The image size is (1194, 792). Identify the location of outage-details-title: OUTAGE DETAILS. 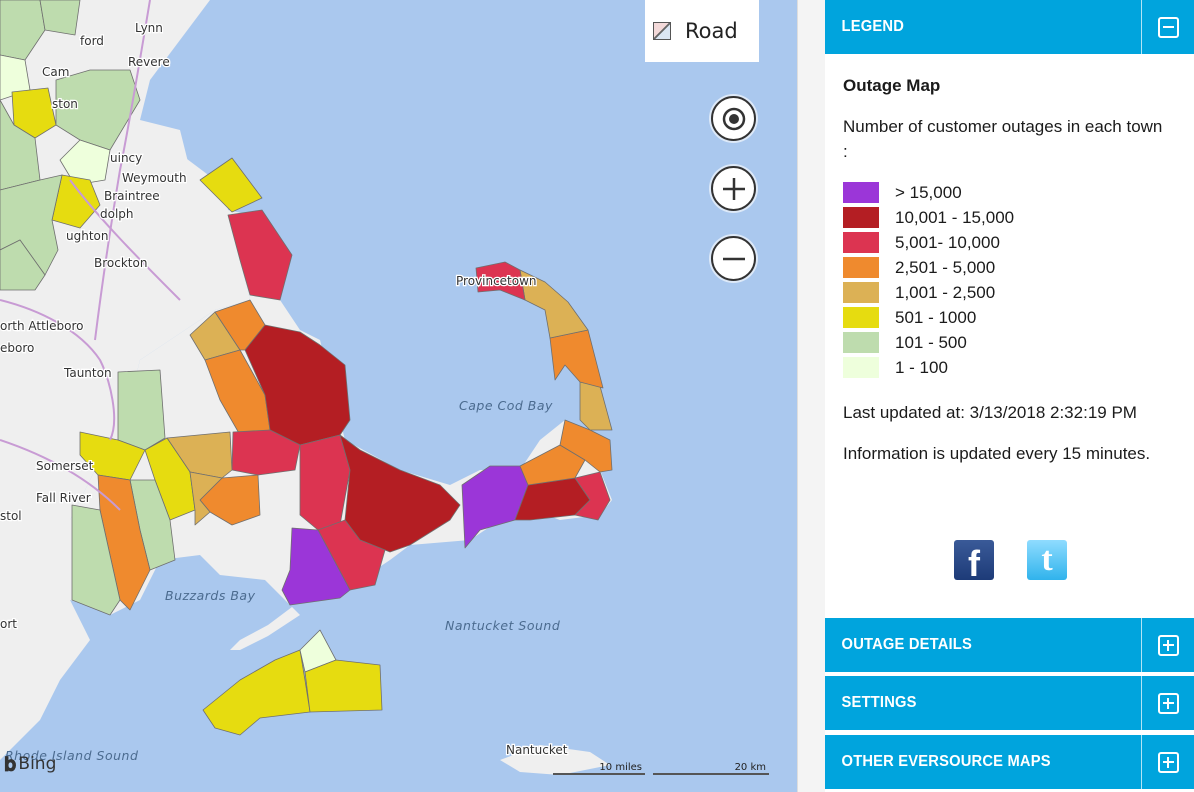
(906, 644).